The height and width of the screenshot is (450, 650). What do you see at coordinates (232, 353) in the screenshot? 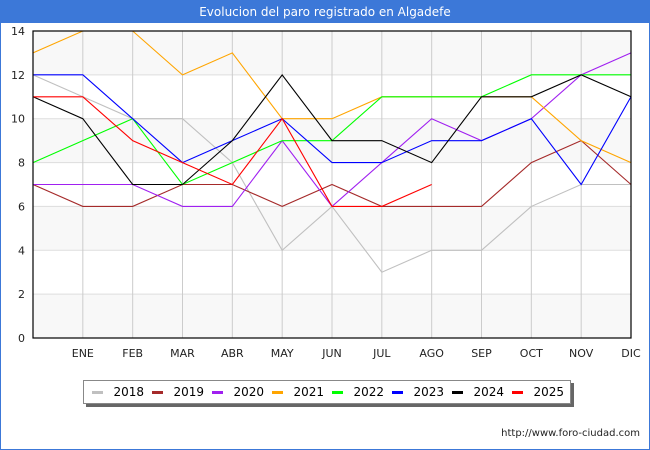
I see `x-tick-label: ABR` at bounding box center [232, 353].